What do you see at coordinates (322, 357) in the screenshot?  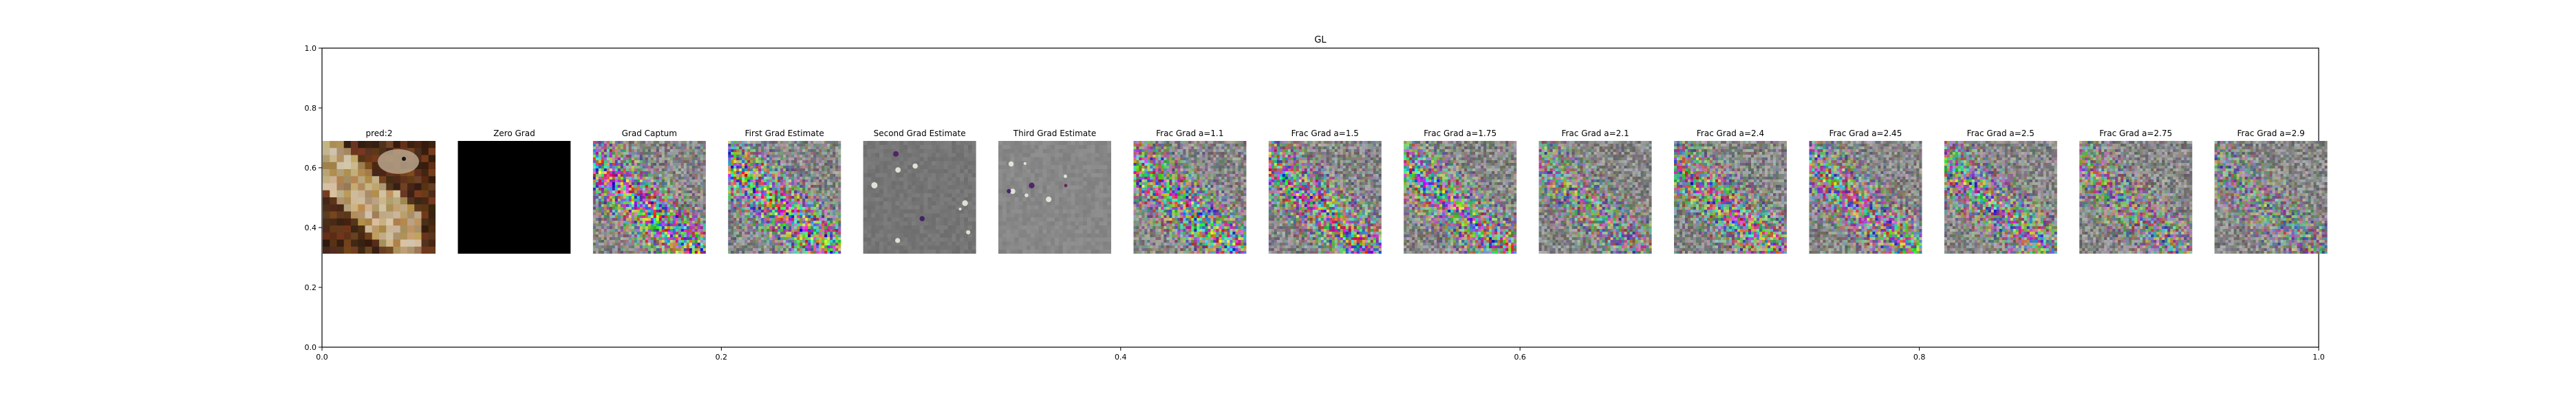 I see `x-tick-label: 0.0` at bounding box center [322, 357].